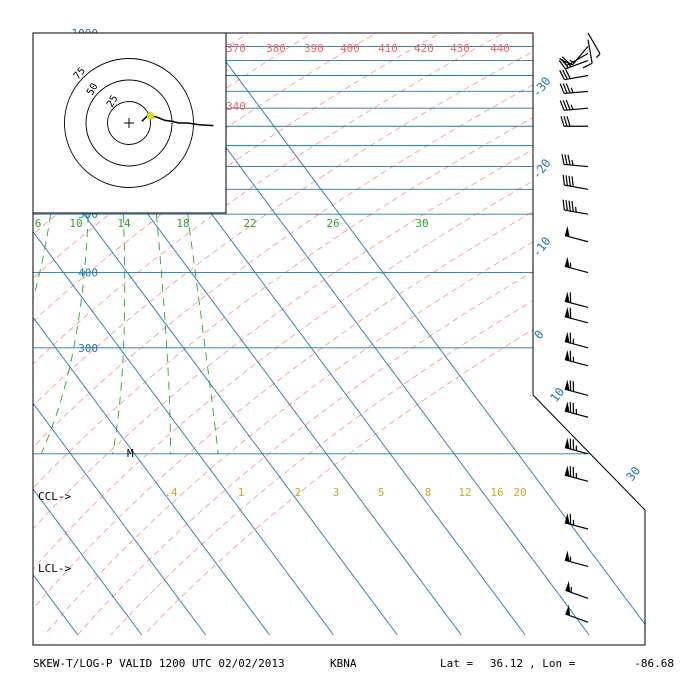 The width and height of the screenshot is (680, 680). Describe the element at coordinates (171, 492) in the screenshot. I see `mixing-label: .4` at that location.